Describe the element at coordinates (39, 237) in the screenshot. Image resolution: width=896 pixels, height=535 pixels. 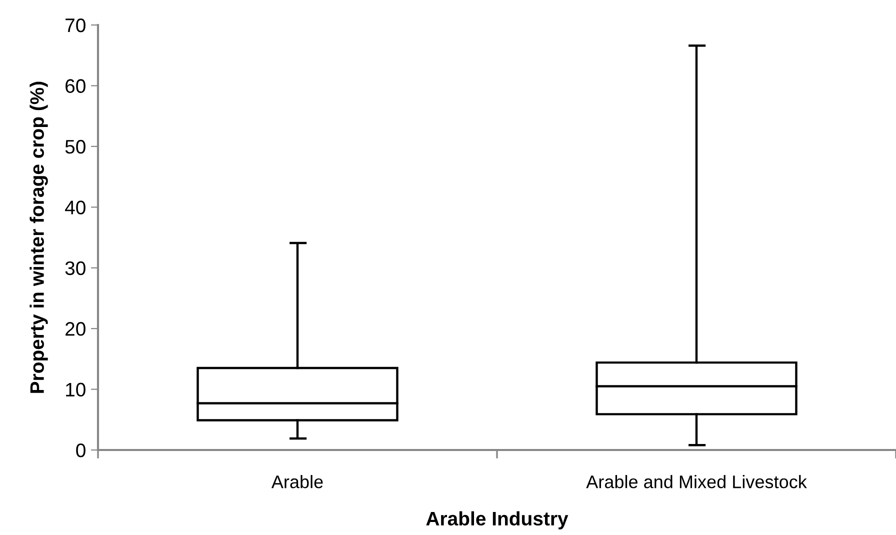
I see `y-axis-title: Property in winter forage crop (%)` at that location.